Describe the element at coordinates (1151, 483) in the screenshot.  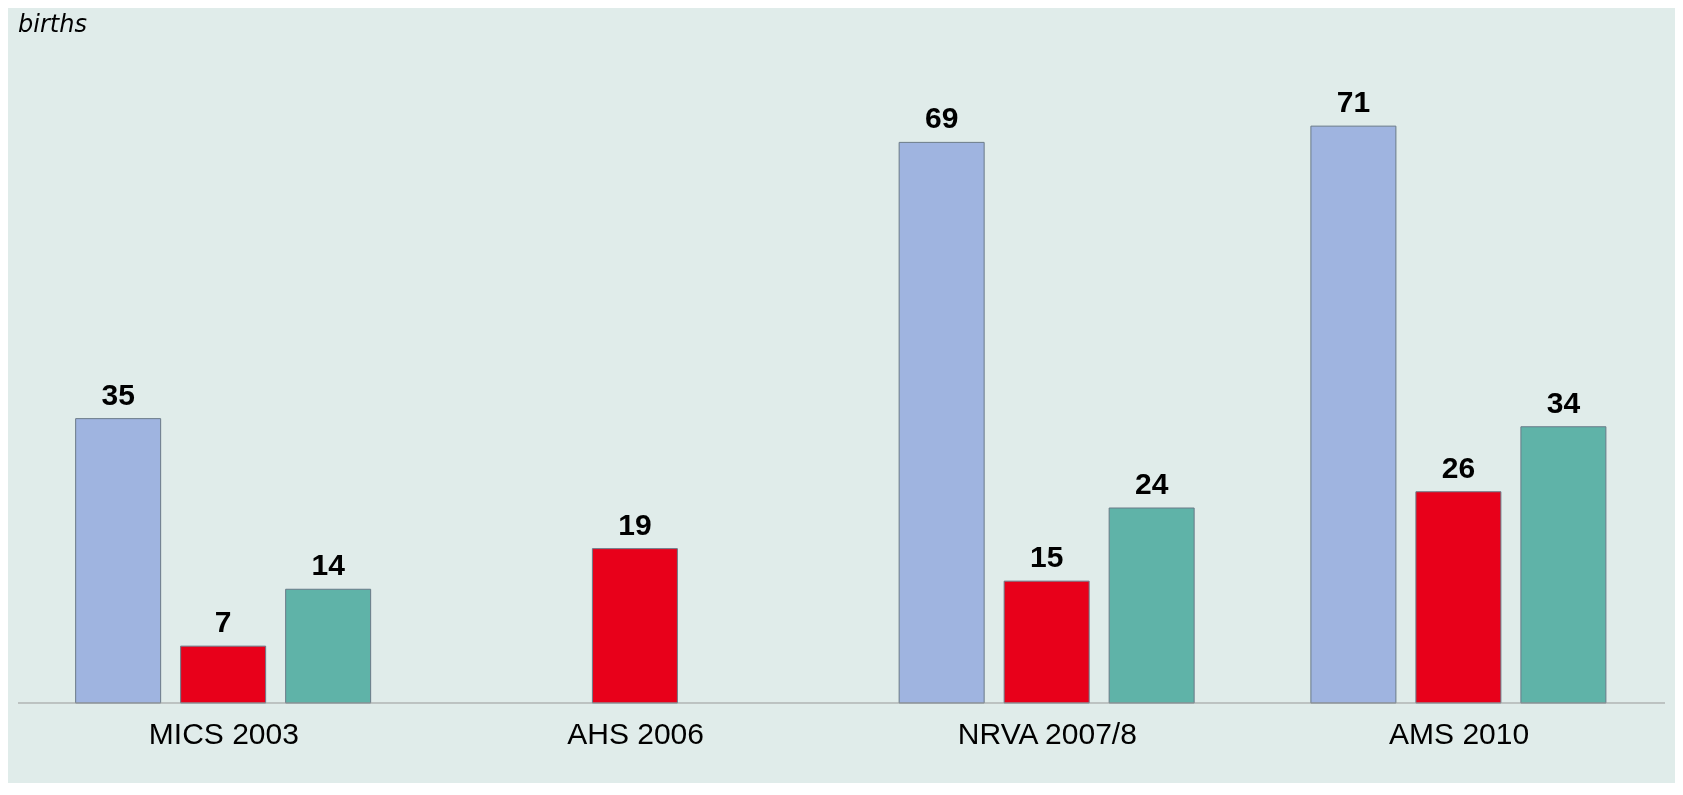
I see `data-label: 24` at that location.